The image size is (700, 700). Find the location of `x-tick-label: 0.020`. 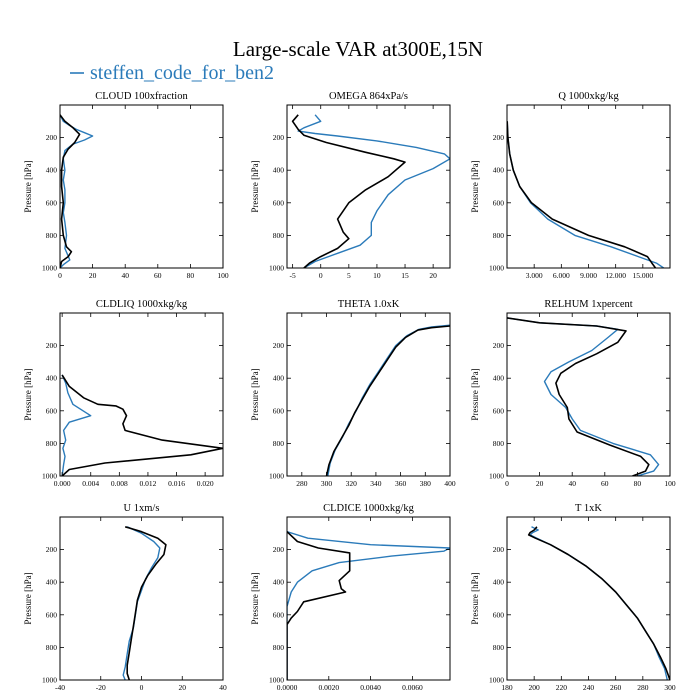

x-tick-label: 0.020 is located at coordinates (205, 483).